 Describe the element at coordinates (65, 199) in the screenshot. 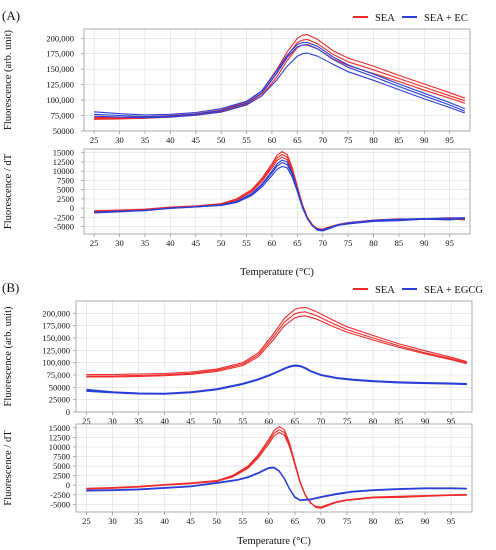

I see `y-tick-label: 2500` at that location.